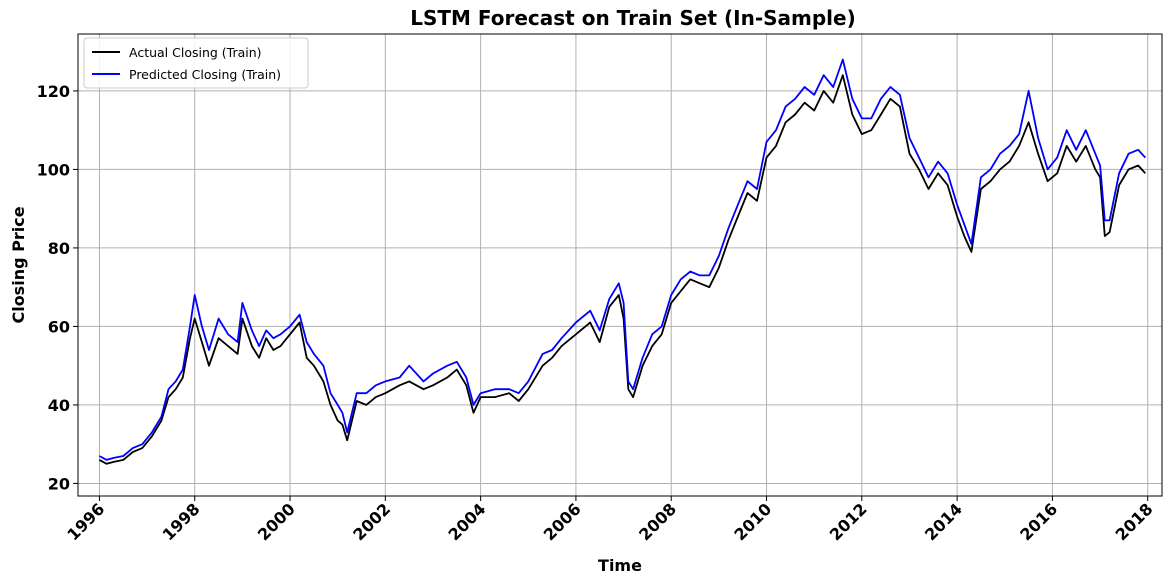  Describe the element at coordinates (53, 169) in the screenshot. I see `y-tick-label: 100` at that location.